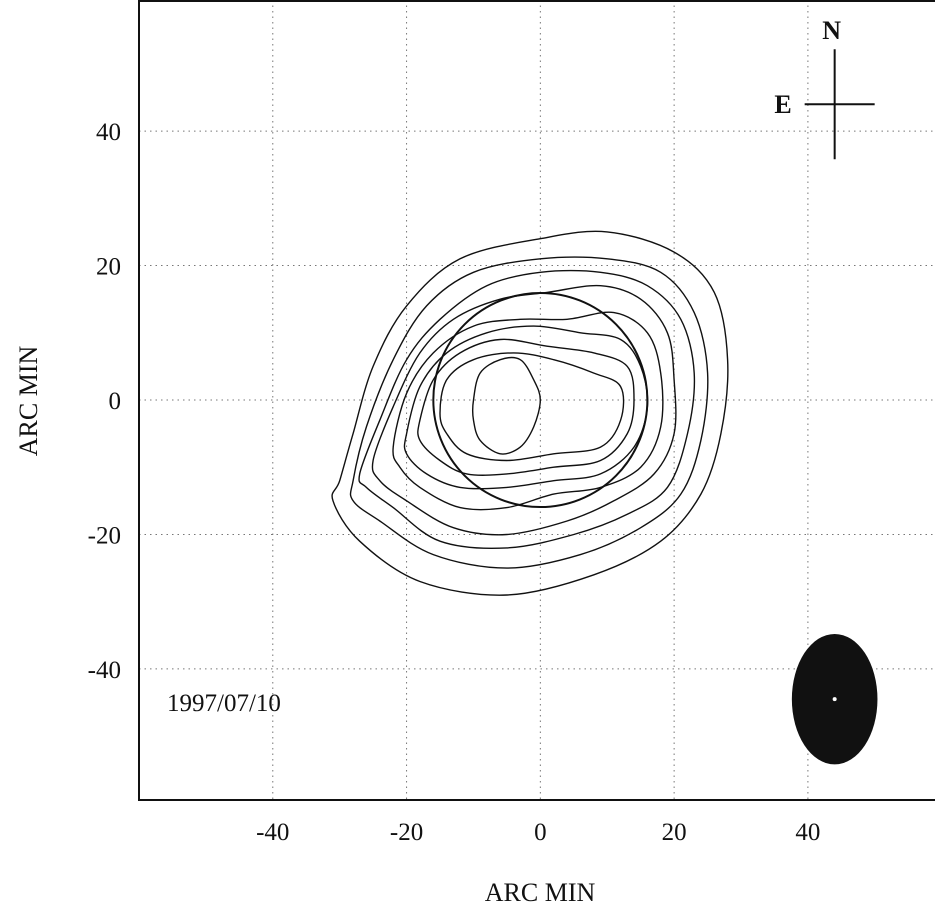  What do you see at coordinates (104, 401) in the screenshot?
I see `y-tick-labels: 40 20 0 -20 -40` at bounding box center [104, 401].